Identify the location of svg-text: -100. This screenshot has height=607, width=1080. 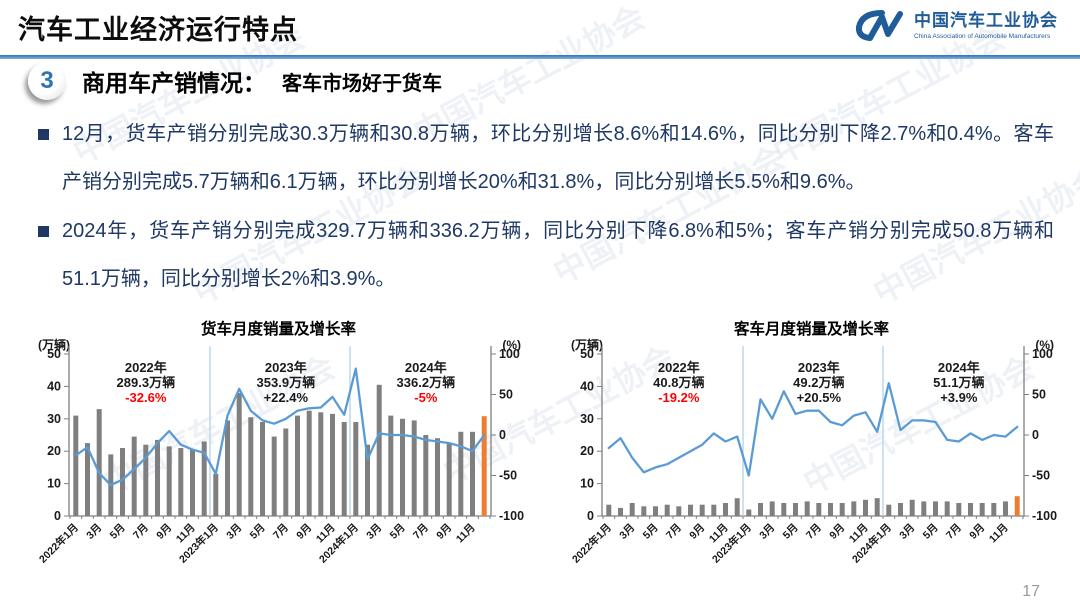
(511, 516).